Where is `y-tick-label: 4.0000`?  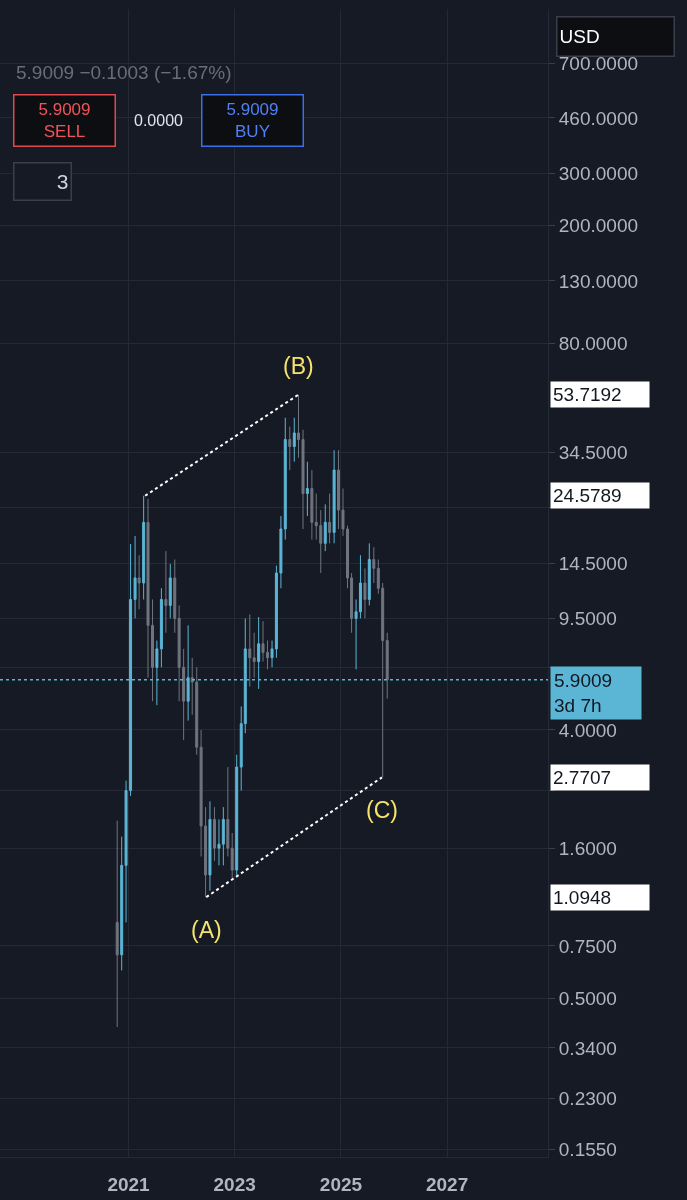
y-tick-label: 4.0000 is located at coordinates (587, 730).